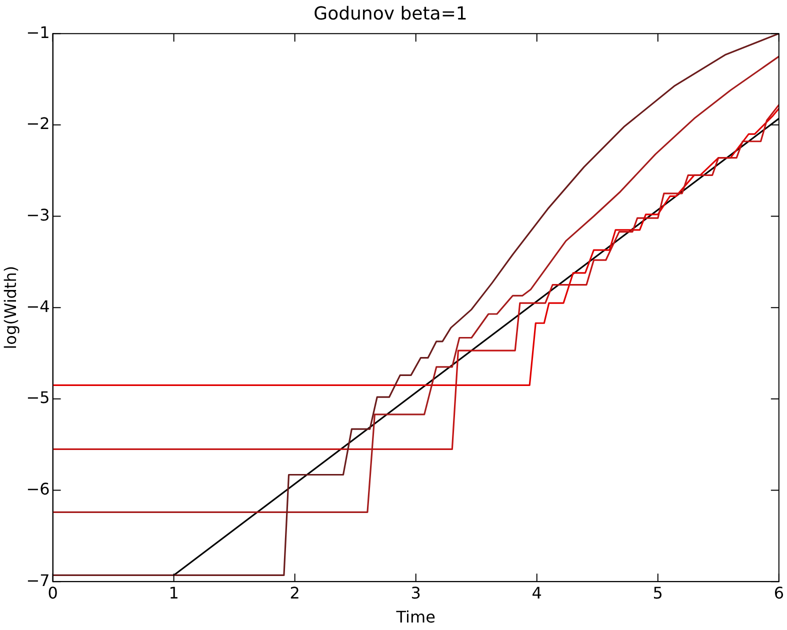 This screenshot has height=630, width=787. Describe the element at coordinates (391, 13) in the screenshot. I see `chart-title: Godunov beta=1` at that location.